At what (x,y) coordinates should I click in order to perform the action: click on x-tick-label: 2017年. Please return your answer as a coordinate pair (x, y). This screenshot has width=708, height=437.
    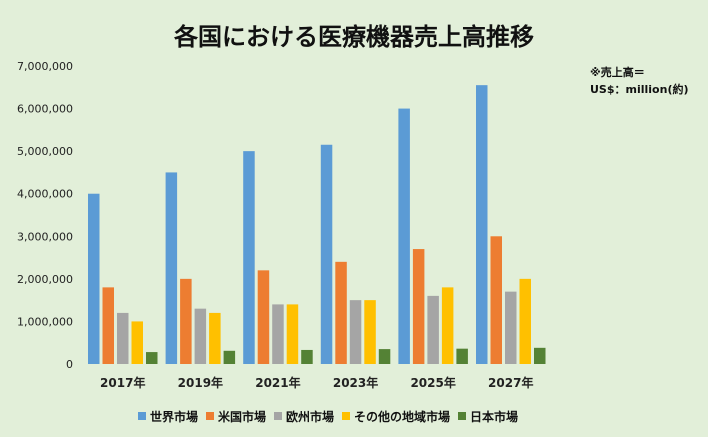
    Looking at the image, I should click on (122, 382).